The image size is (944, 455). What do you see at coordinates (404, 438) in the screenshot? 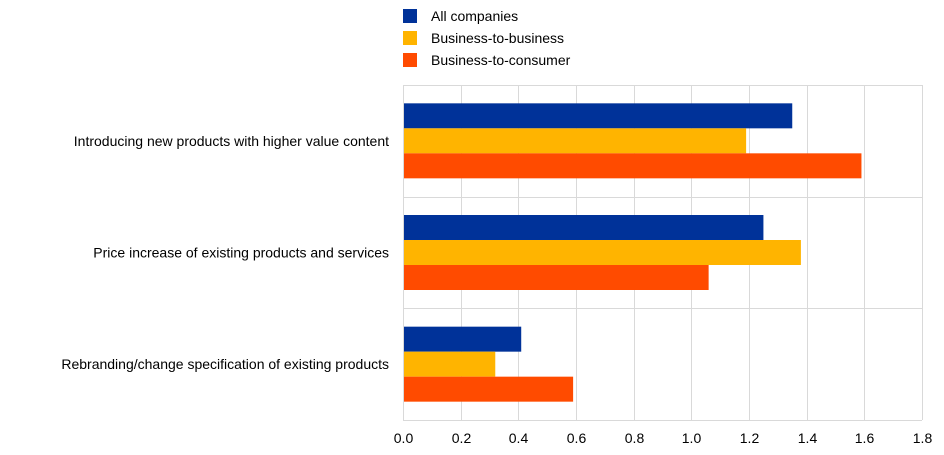
I see `x-tick-label: 0.0` at bounding box center [404, 438].